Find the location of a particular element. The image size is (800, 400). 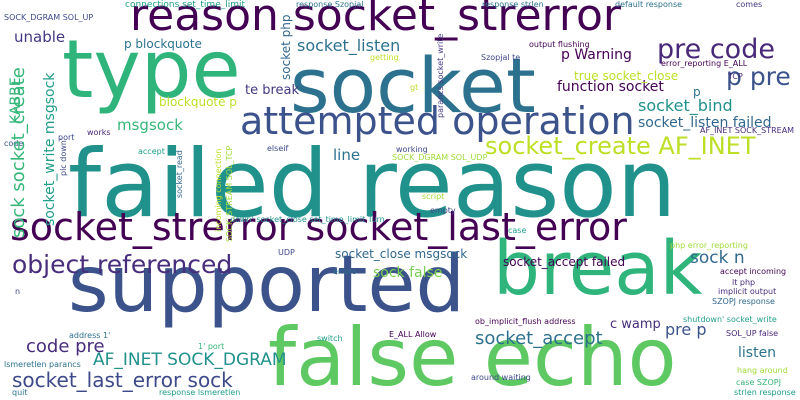

word: response Szopjal is located at coordinates (330, 4).